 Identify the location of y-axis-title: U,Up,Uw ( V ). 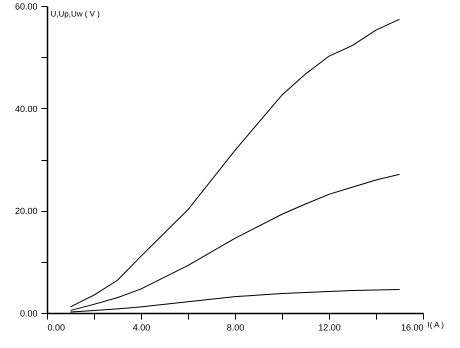
(75, 14).